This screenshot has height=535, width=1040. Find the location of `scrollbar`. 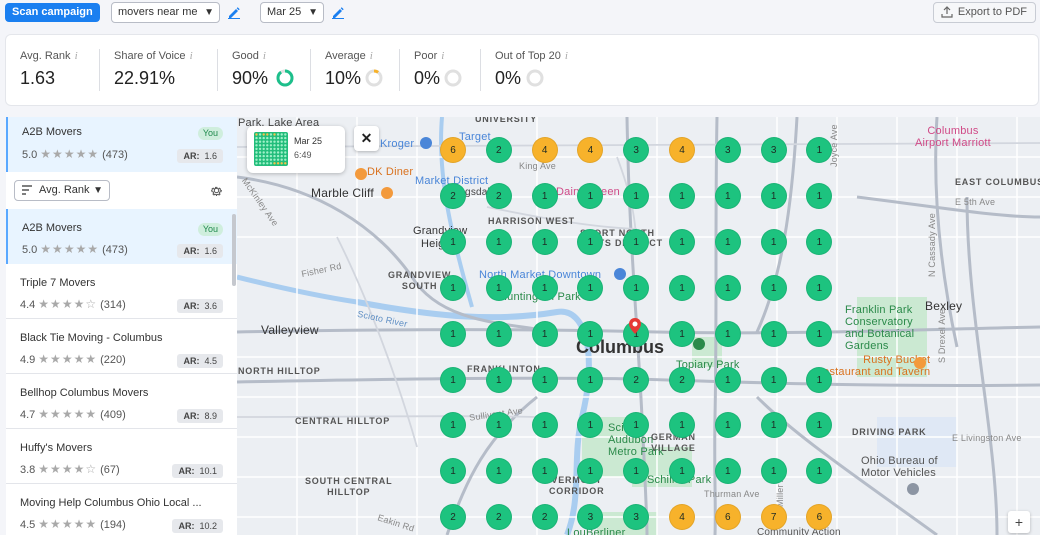

scrollbar is located at coordinates (234, 250).